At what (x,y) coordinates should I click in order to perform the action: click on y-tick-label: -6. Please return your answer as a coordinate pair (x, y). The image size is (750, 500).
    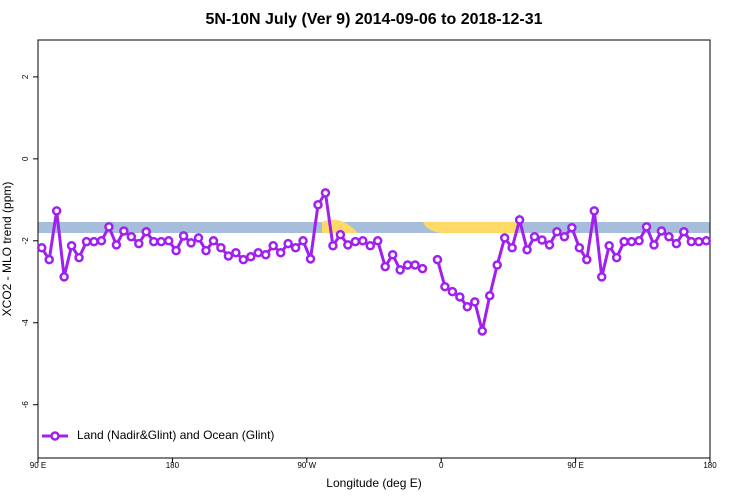
    Looking at the image, I should click on (25, 405).